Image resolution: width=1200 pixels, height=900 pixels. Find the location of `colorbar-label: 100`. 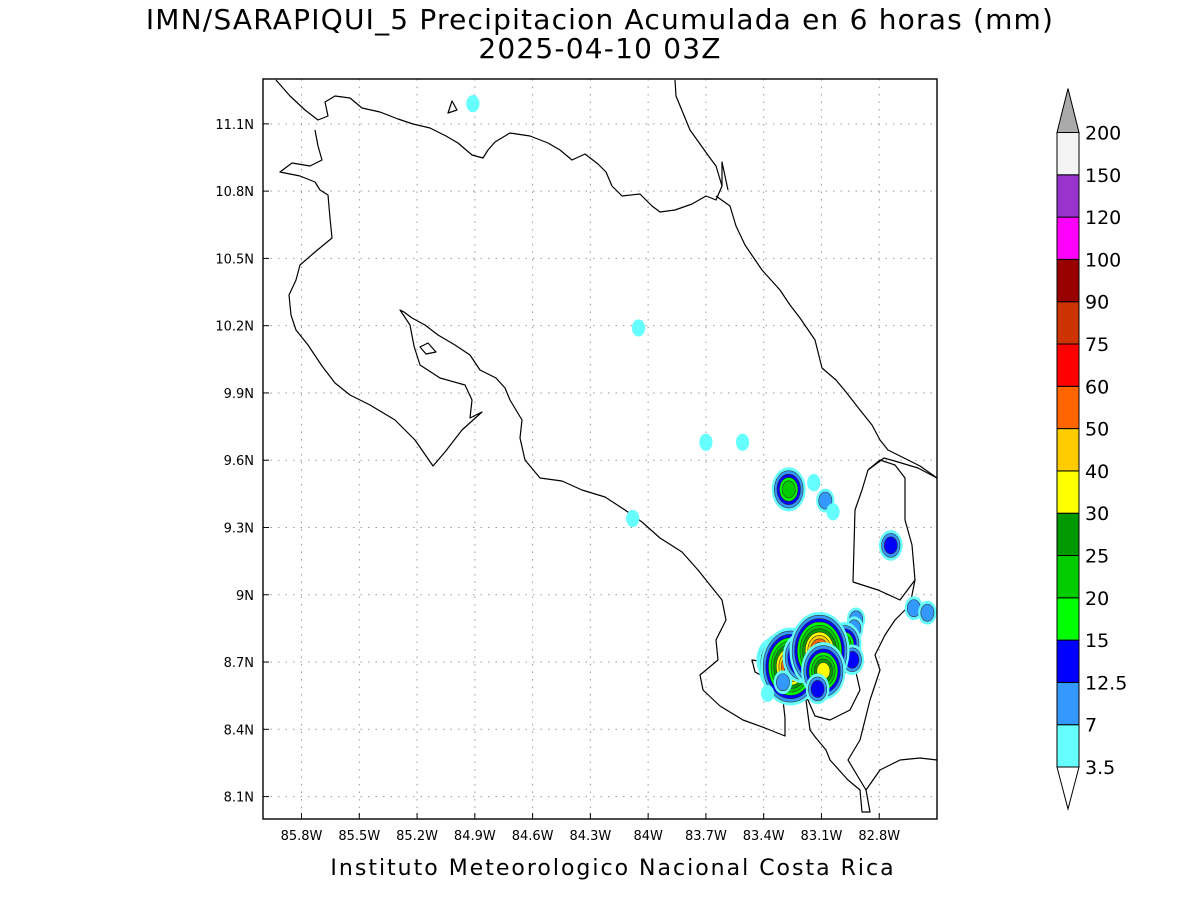

colorbar-label: 100 is located at coordinates (1103, 260).